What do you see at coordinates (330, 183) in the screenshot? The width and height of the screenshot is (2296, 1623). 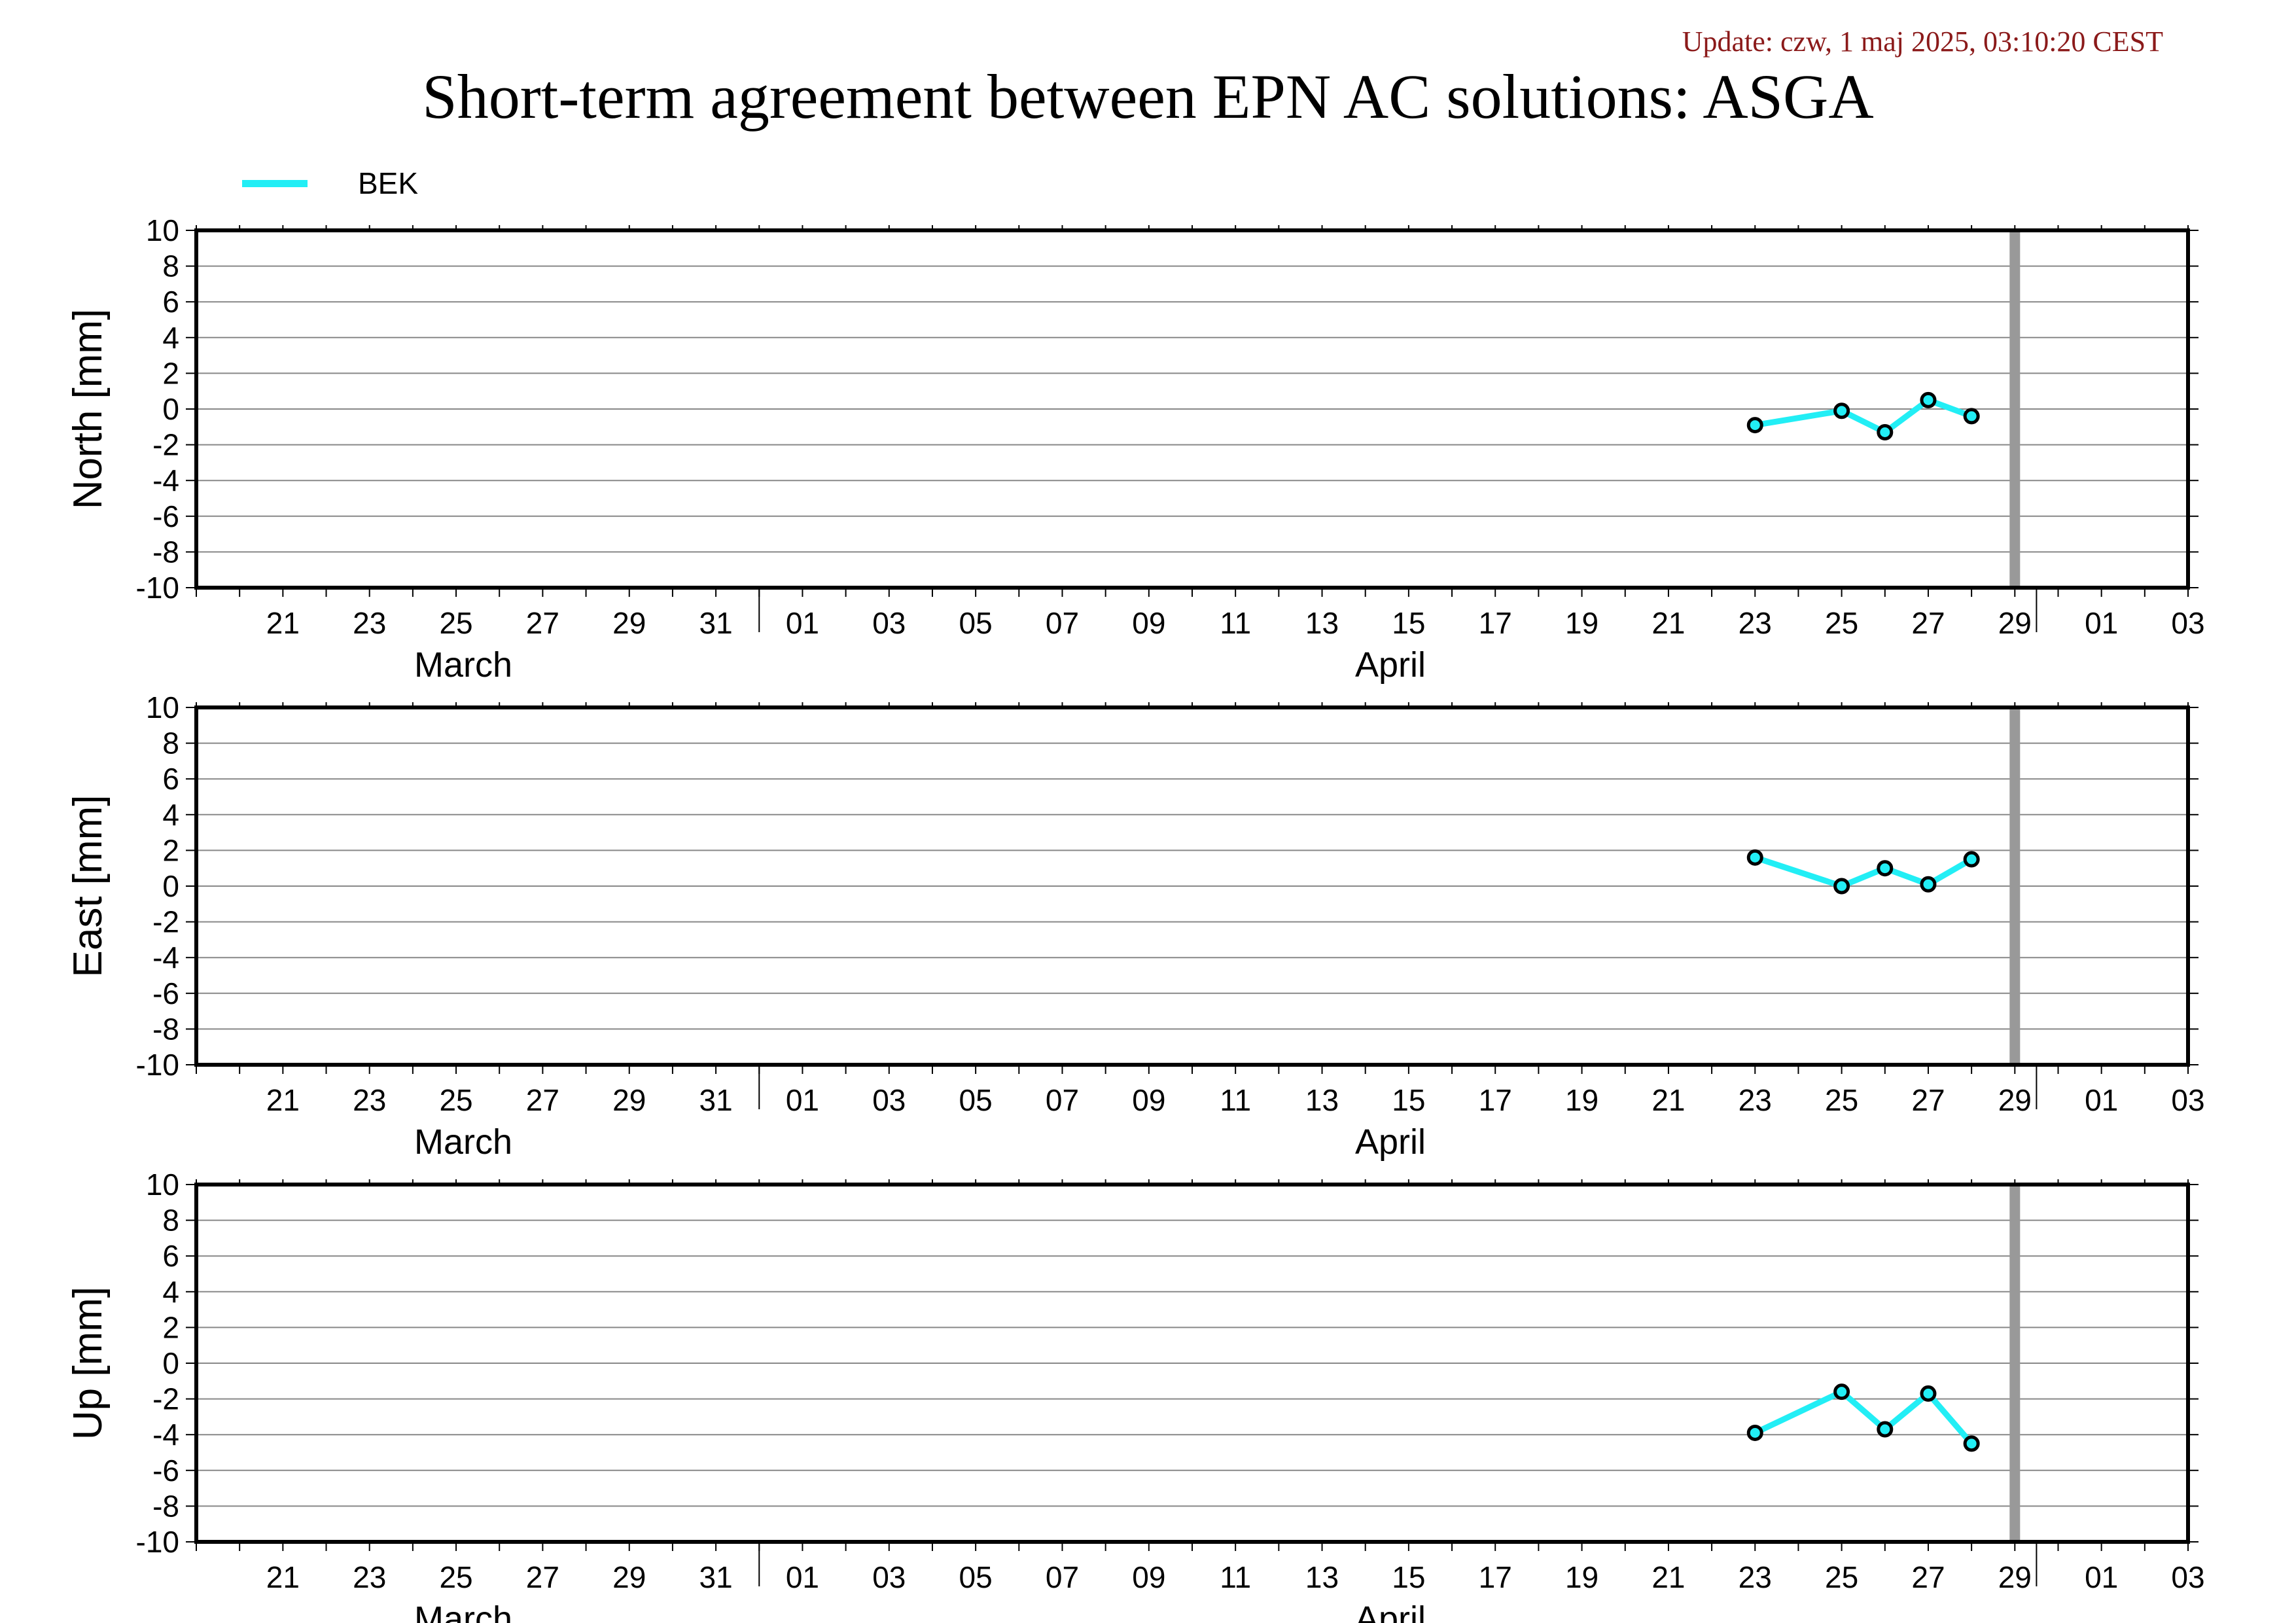 I see `legend: BEK` at bounding box center [330, 183].